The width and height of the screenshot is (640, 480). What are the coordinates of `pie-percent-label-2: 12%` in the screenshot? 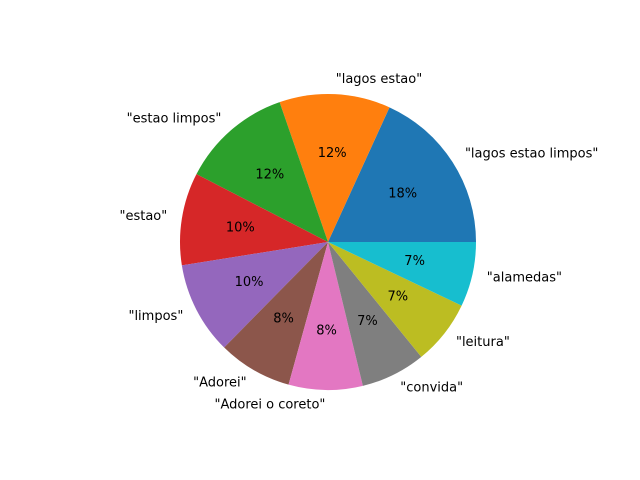 It's located at (269, 174).